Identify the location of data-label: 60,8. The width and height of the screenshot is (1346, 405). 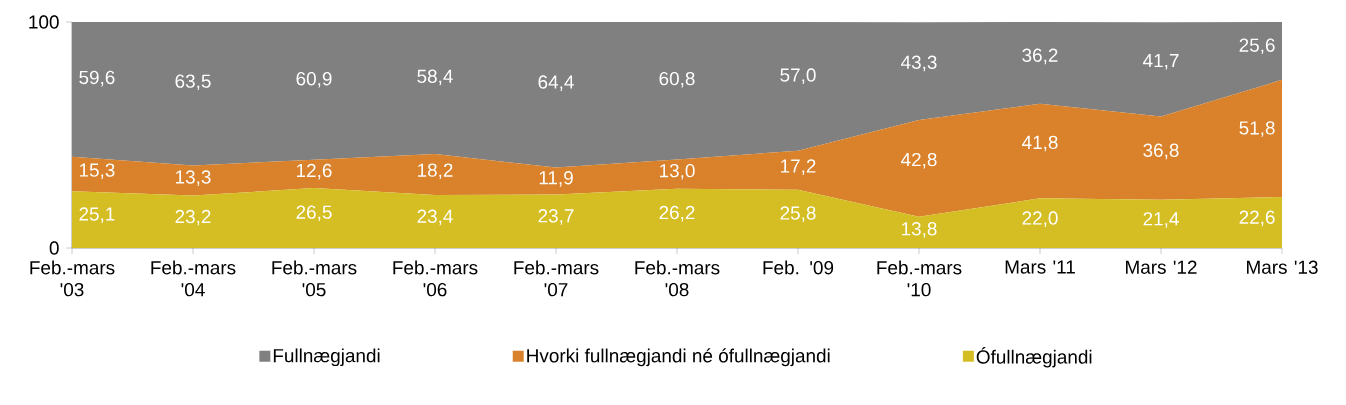
(677, 79).